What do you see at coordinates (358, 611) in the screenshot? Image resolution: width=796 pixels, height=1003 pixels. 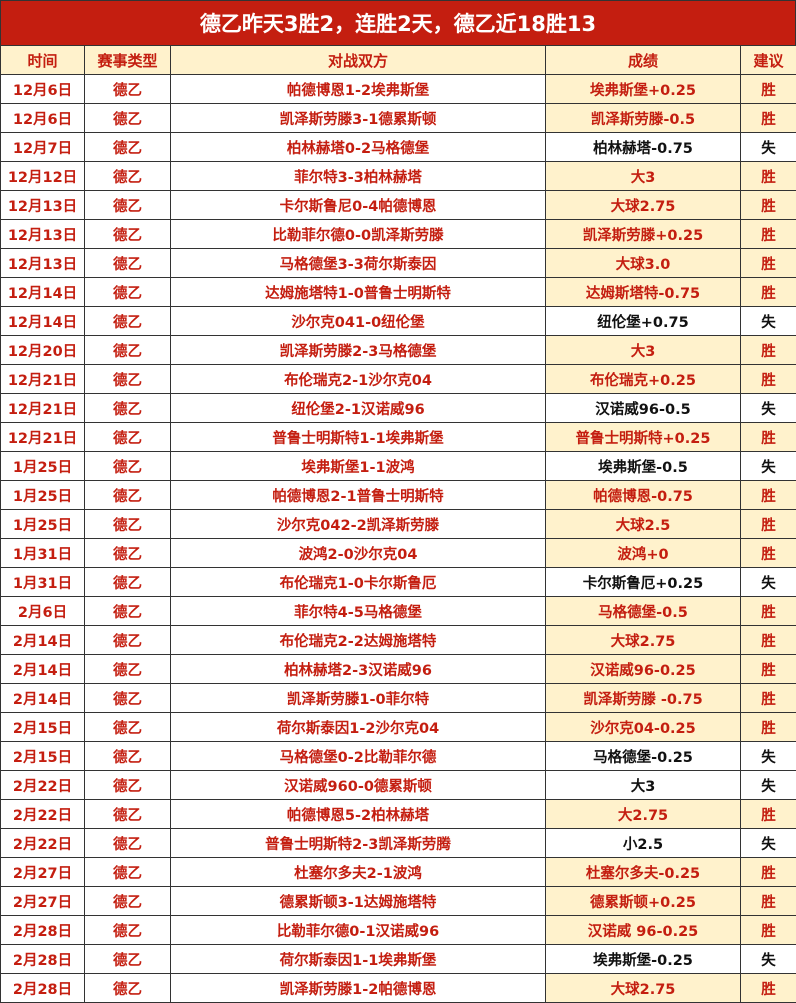 I see `match-cell: 菲尔特4-5马格德堡` at bounding box center [358, 611].